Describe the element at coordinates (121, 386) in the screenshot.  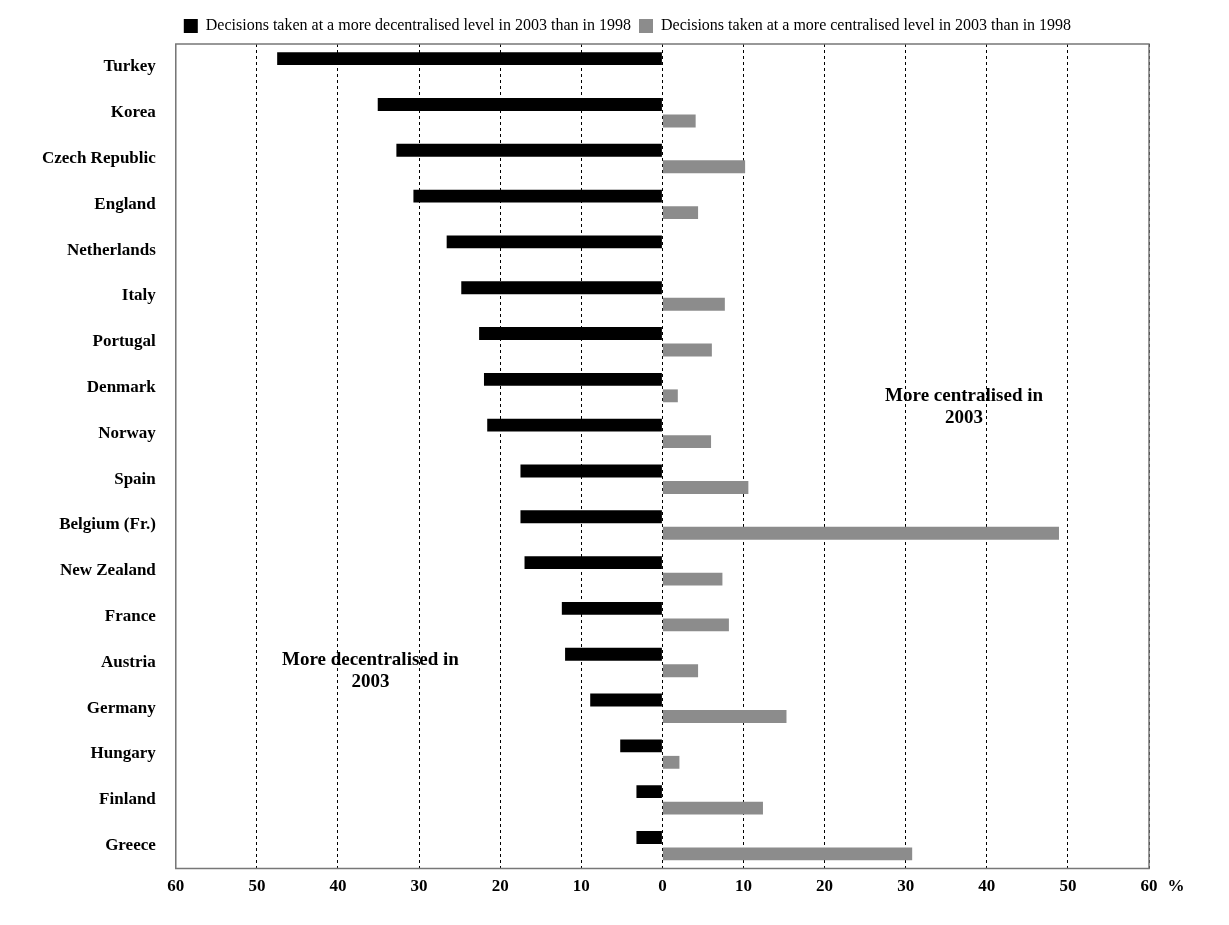
I see `y-tick-label: Denmark` at that location.